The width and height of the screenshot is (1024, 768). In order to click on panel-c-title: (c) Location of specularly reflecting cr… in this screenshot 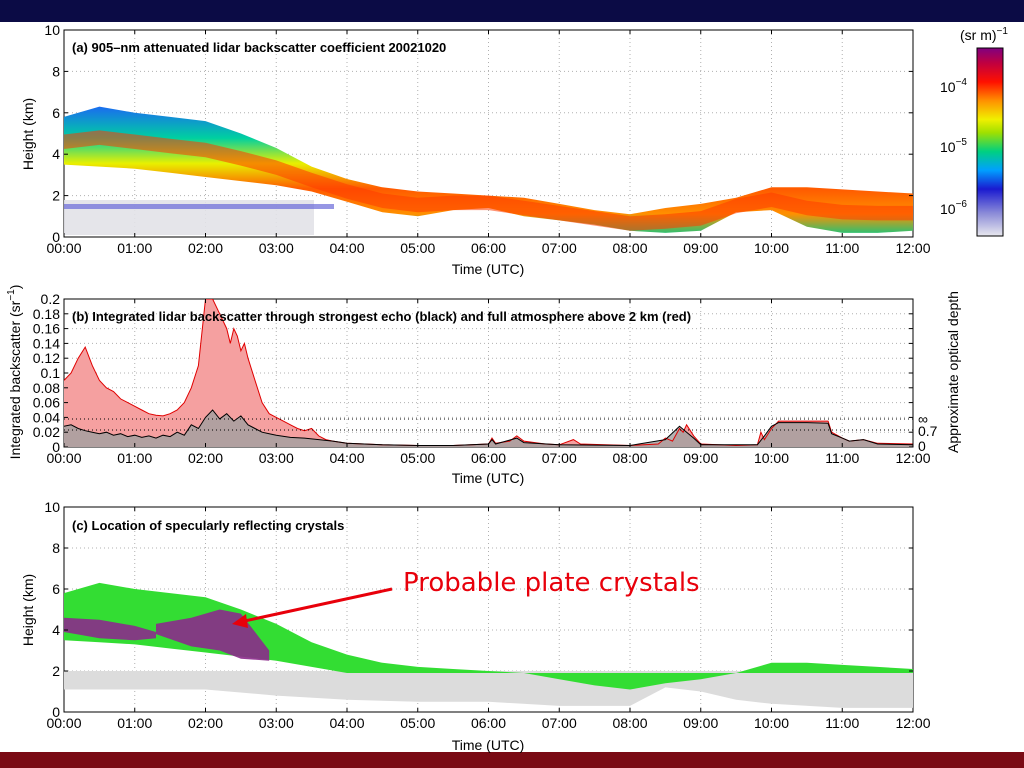, I will do `click(208, 525)`.